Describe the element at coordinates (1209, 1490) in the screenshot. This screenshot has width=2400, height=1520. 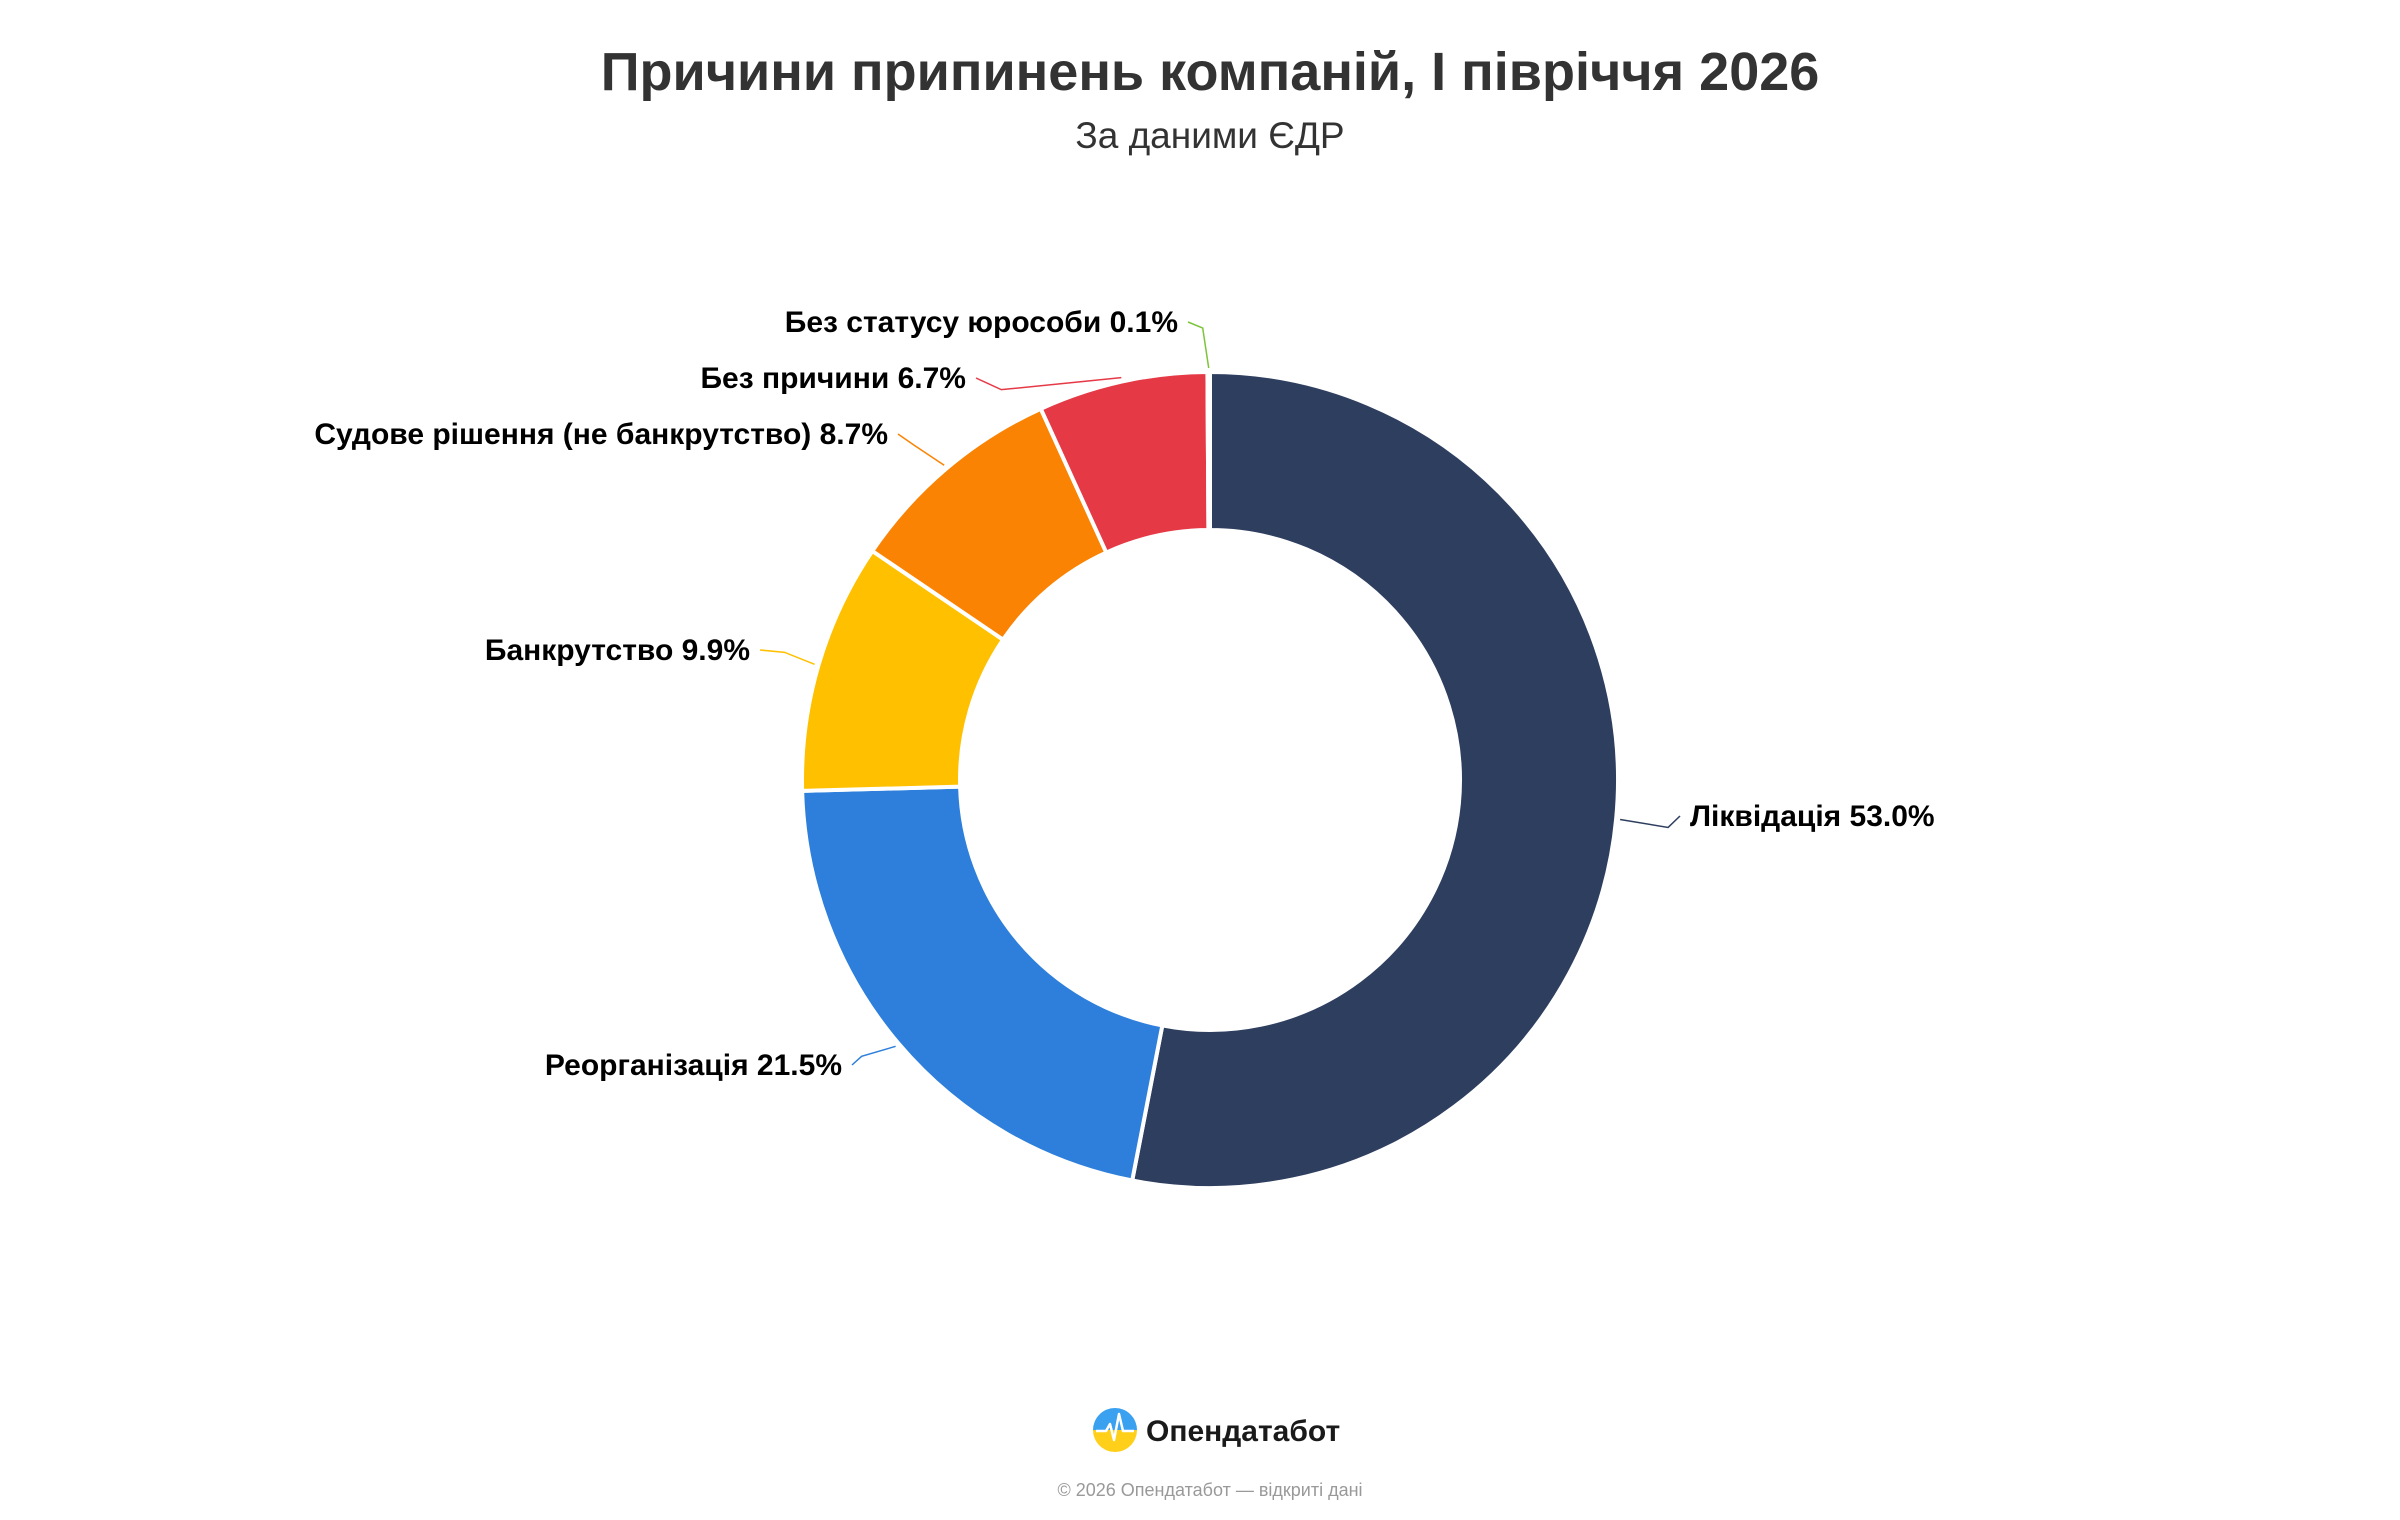
I see `copyright-text: © 2026 Опендатабот — відкриті дані` at that location.